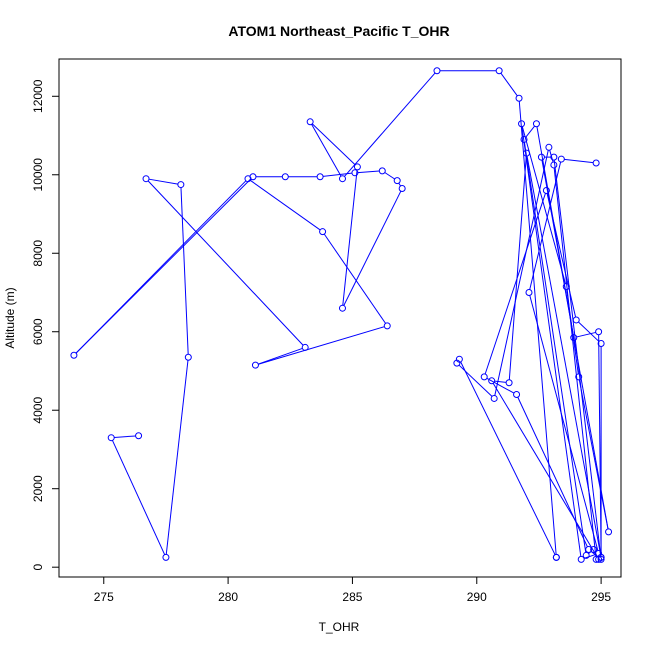 This screenshot has height=650, width=650. I want to click on y-tick-label: 8000, so click(38, 253).